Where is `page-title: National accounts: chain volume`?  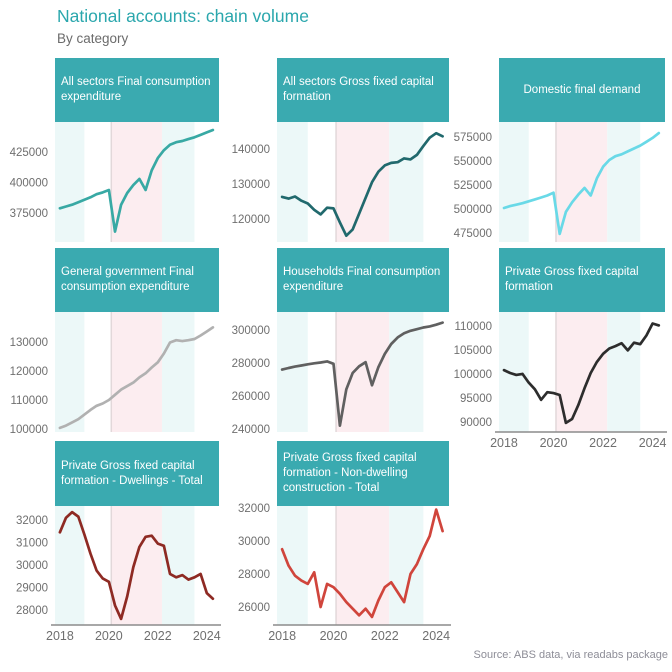
page-title: National accounts: chain volume is located at coordinates (183, 16).